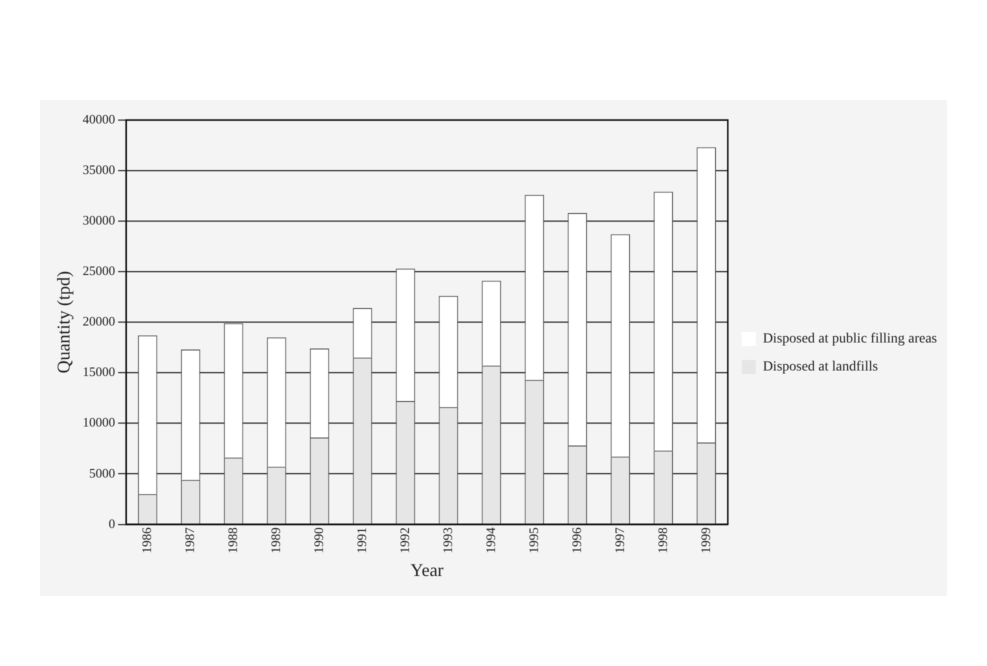  What do you see at coordinates (102, 472) in the screenshot?
I see `y-tick-label: 5000` at bounding box center [102, 472].